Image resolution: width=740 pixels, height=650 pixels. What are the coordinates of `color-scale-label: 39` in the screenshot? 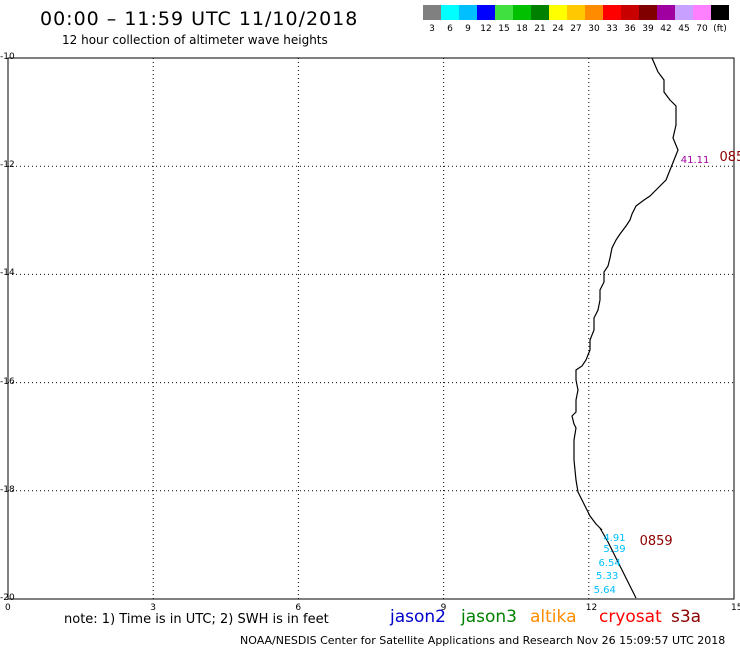 It's located at (648, 29).